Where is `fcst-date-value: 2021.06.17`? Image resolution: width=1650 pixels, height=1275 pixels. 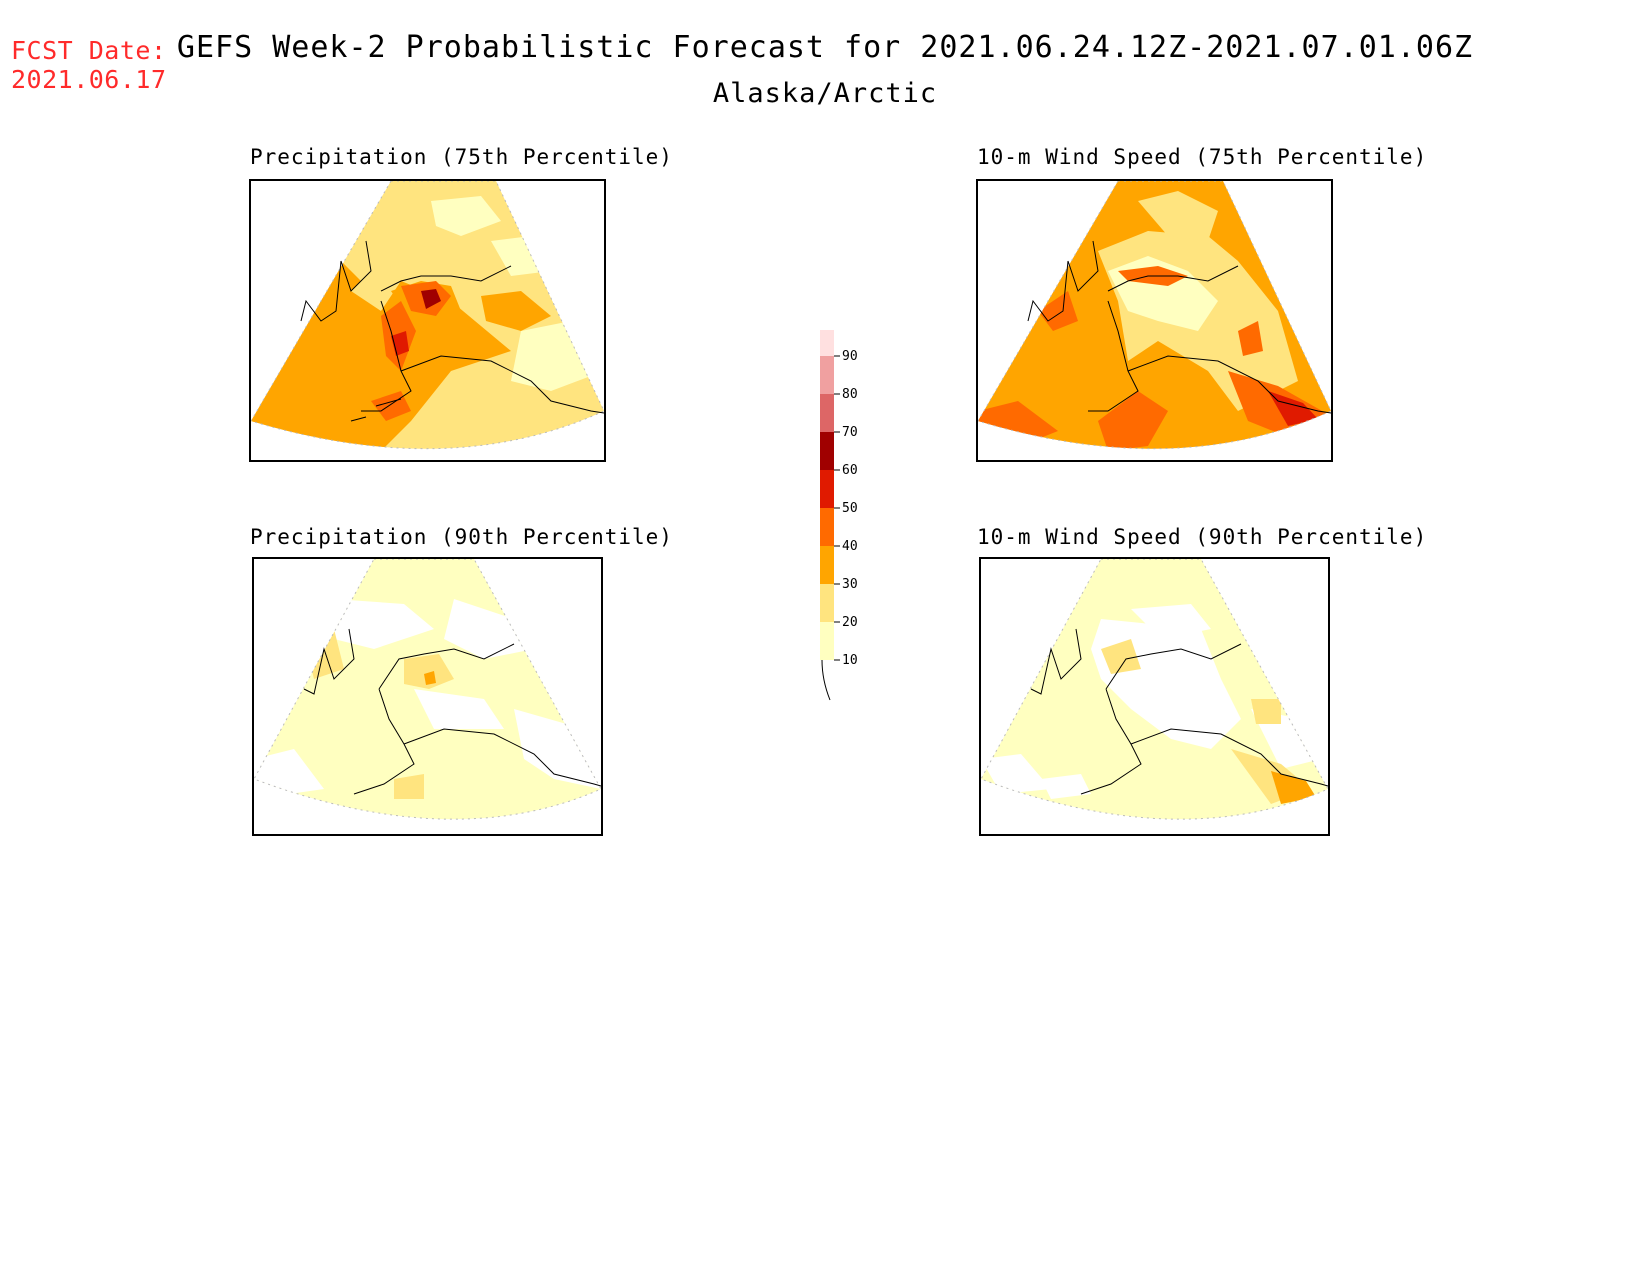 fcst-date-value: 2021.06.17 is located at coordinates (89, 79).